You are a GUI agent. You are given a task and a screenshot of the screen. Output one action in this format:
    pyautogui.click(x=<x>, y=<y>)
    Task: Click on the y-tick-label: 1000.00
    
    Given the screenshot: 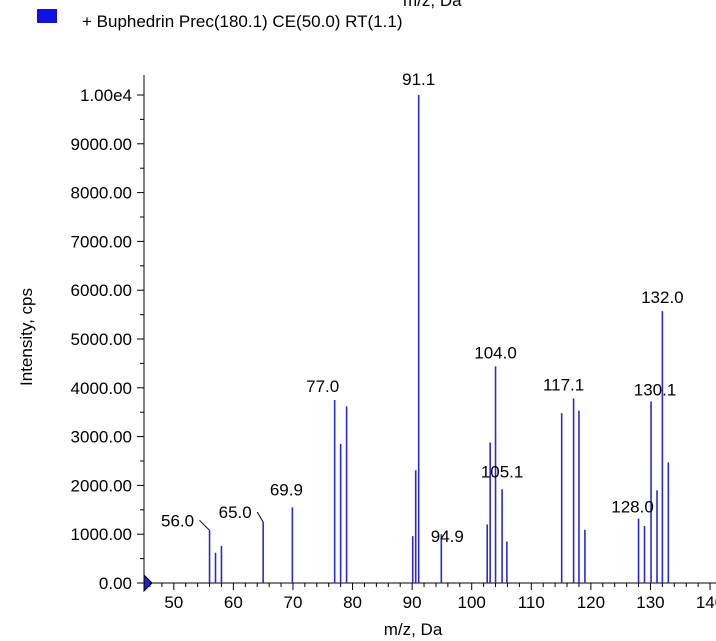 What is the action you would take?
    pyautogui.click(x=101, y=534)
    